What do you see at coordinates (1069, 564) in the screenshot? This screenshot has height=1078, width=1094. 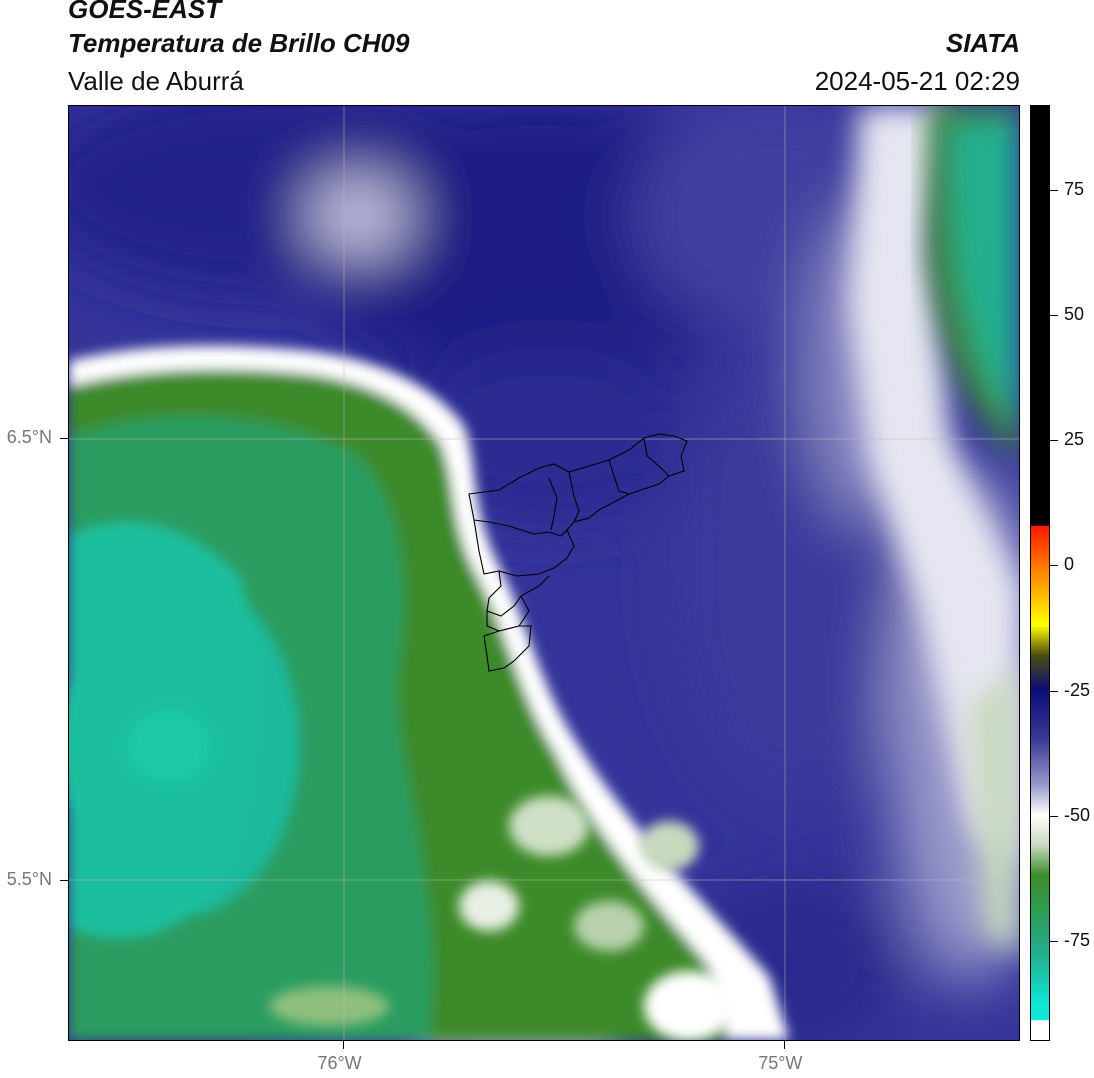 I see `colorbar-tick-label: 0` at bounding box center [1069, 564].